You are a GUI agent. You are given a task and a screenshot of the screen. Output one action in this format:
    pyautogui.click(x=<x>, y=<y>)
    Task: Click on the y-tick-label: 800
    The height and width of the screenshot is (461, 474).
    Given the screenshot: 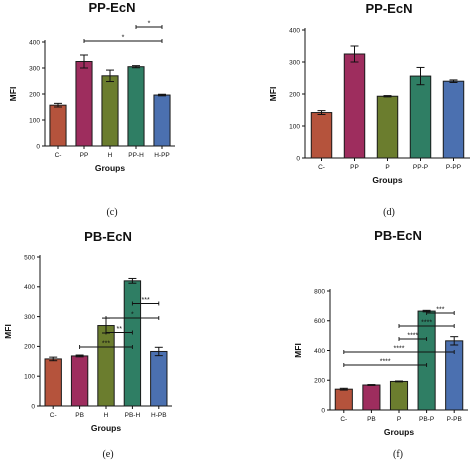 What is the action you would take?
    pyautogui.click(x=319, y=291)
    